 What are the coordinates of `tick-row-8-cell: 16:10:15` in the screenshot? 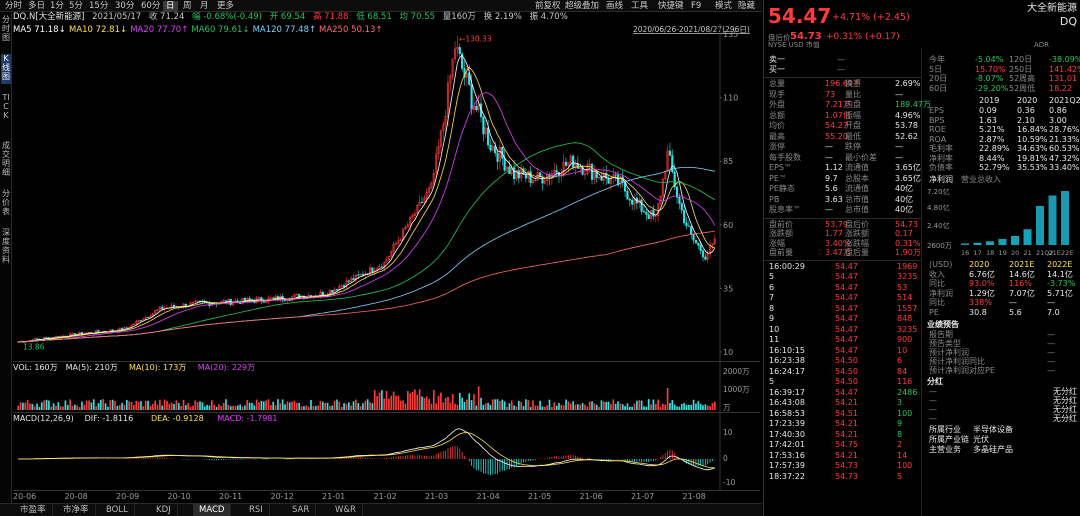 It's located at (787, 350).